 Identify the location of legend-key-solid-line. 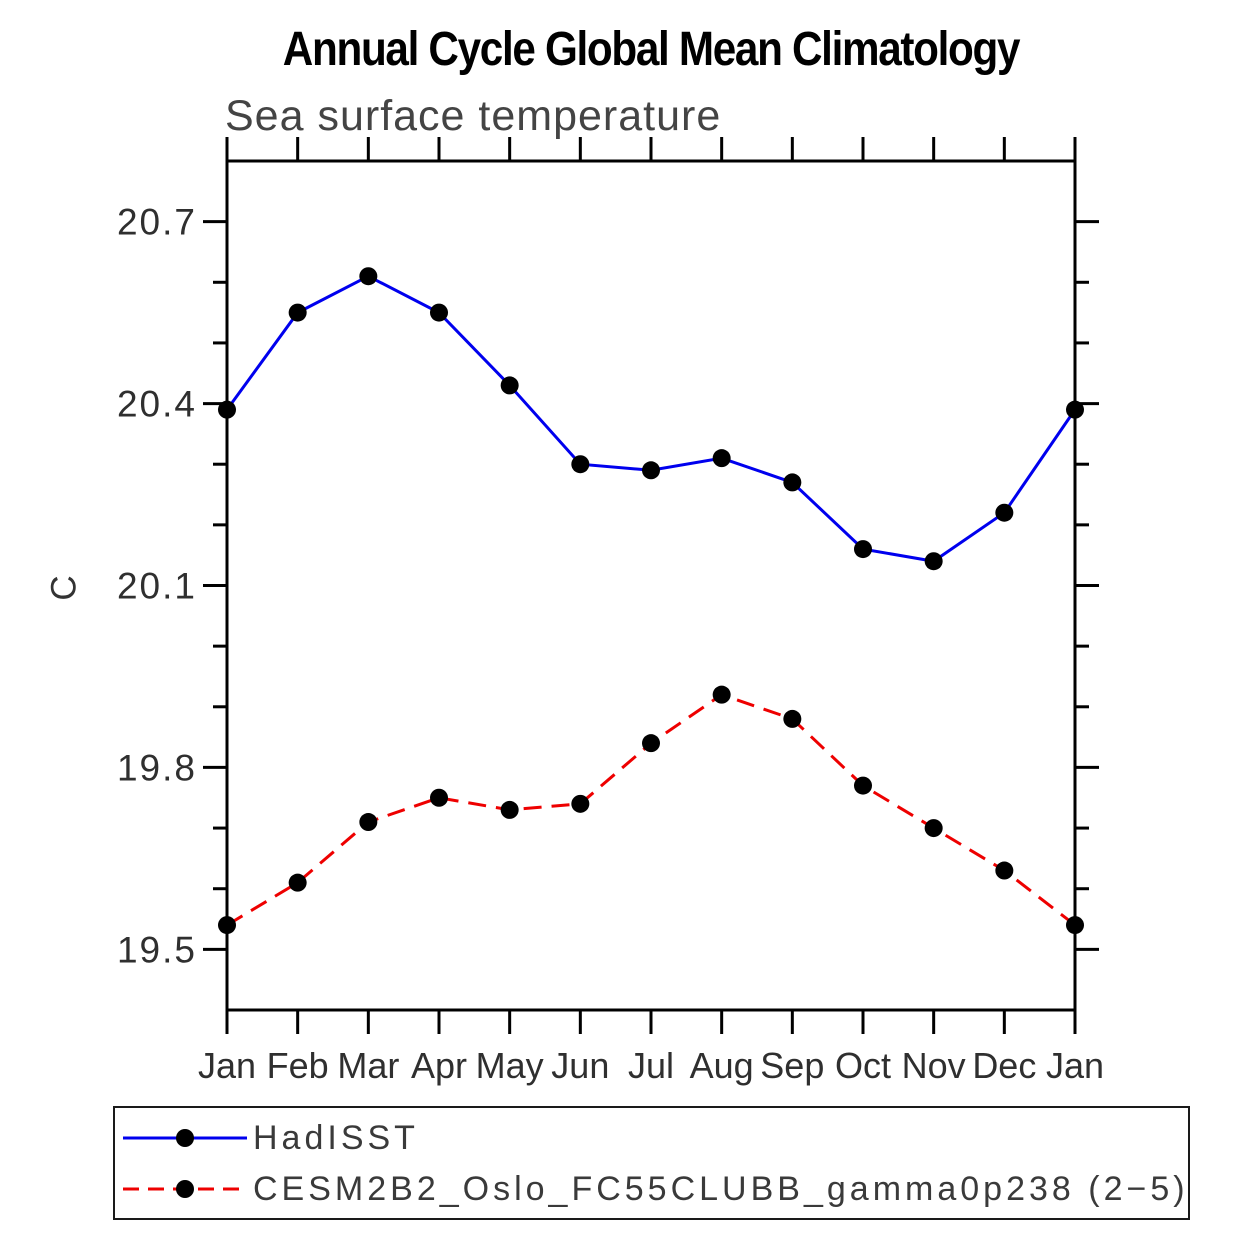
(185, 1138).